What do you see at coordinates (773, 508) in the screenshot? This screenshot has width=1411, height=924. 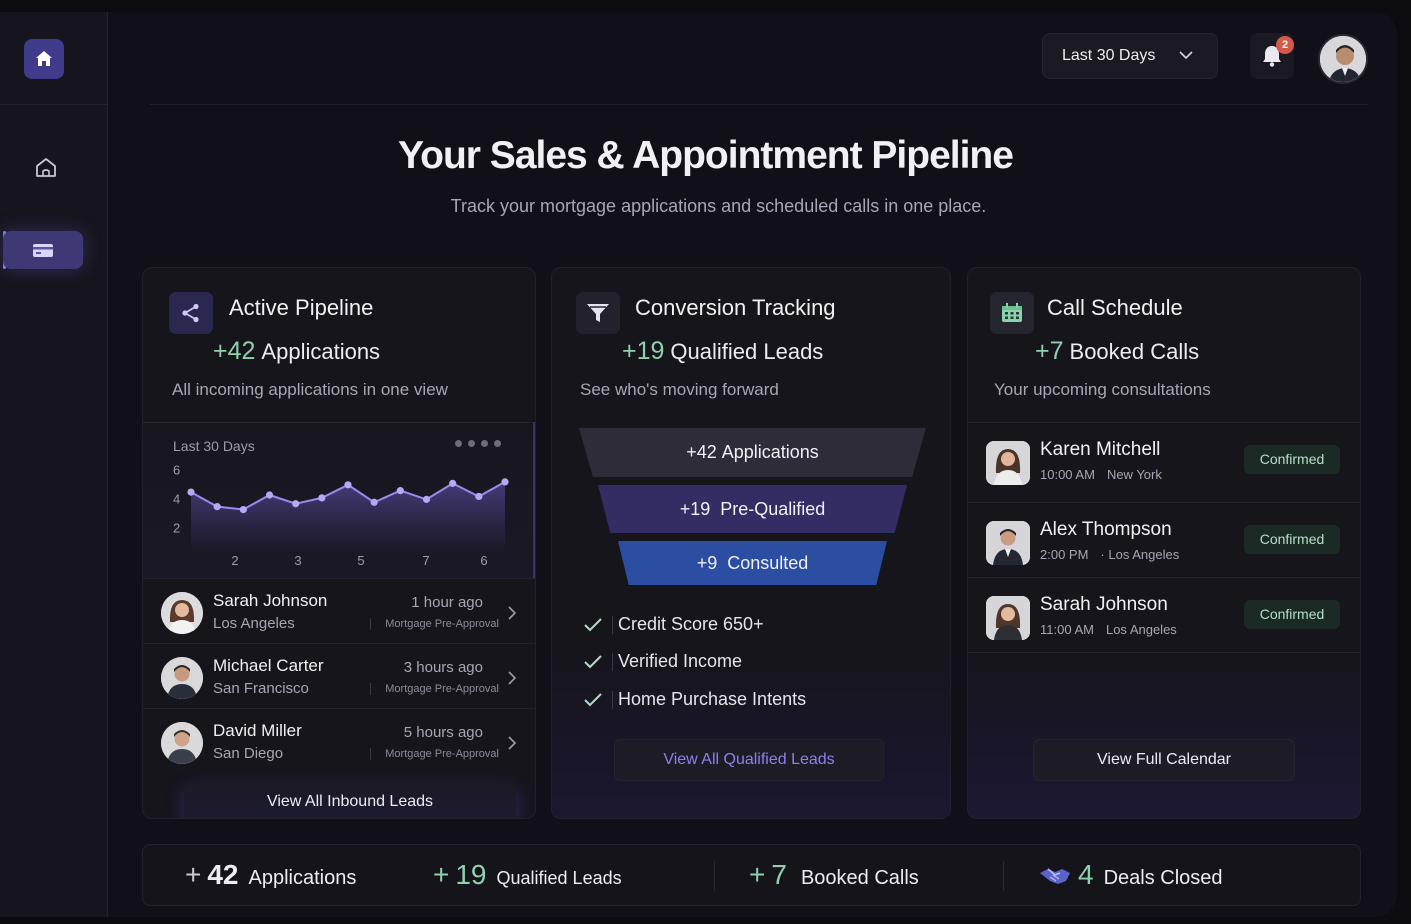 I see `funnel-label: Pre-Qualified` at bounding box center [773, 508].